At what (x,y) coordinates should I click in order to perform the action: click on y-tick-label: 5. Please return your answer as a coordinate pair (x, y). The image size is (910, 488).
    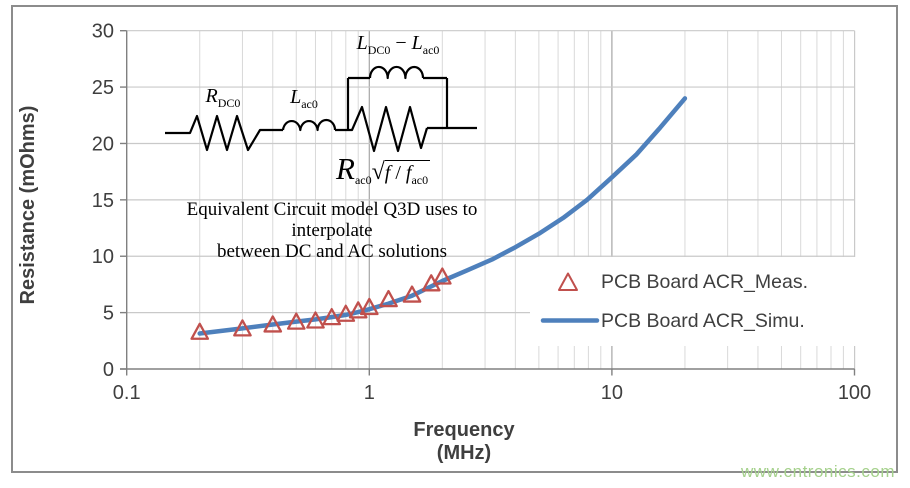
    Looking at the image, I should click on (108, 314).